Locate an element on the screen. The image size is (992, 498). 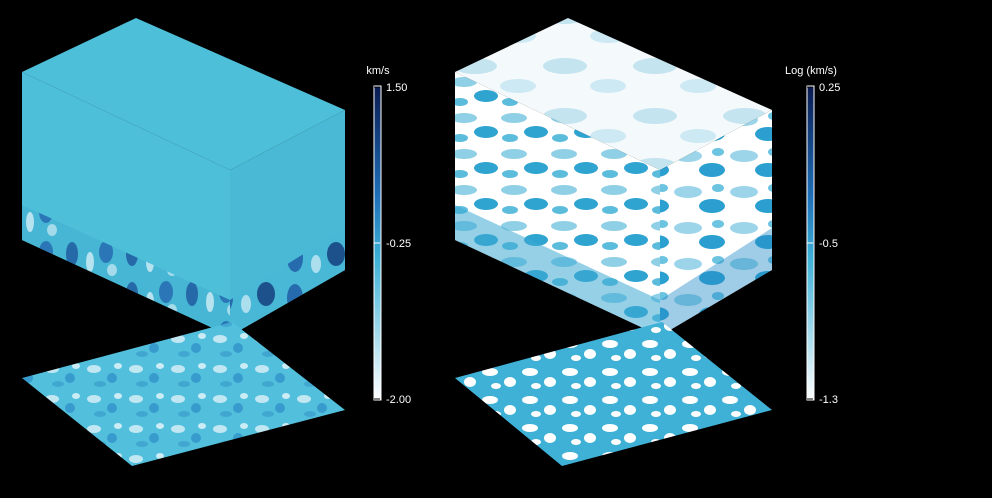
log-velocity-cube-front-face is located at coordinates (716, 223).